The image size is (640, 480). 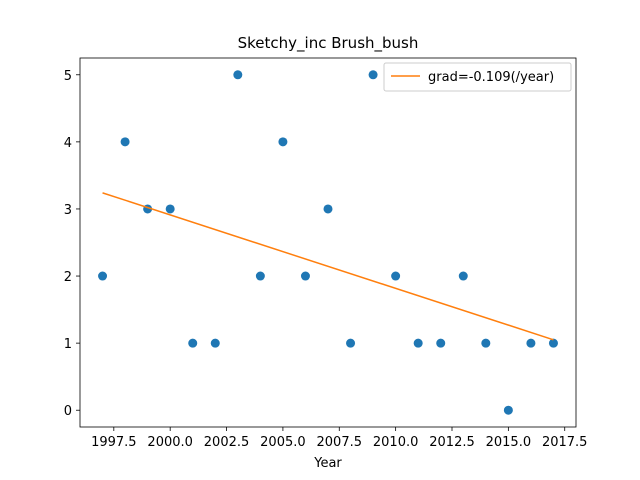 I want to click on x-tick-label: 2000.0, so click(x=170, y=442).